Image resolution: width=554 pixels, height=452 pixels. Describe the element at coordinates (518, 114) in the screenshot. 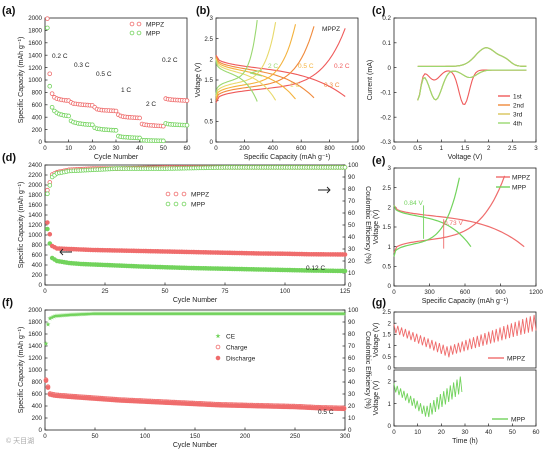

I see `legend-label: 3rd` at that location.